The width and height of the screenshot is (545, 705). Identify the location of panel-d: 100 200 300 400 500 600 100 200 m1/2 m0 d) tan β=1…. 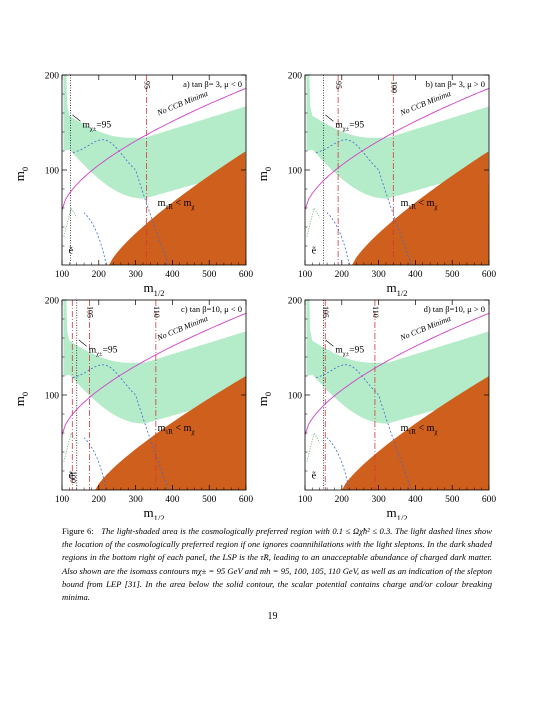
(375, 409).